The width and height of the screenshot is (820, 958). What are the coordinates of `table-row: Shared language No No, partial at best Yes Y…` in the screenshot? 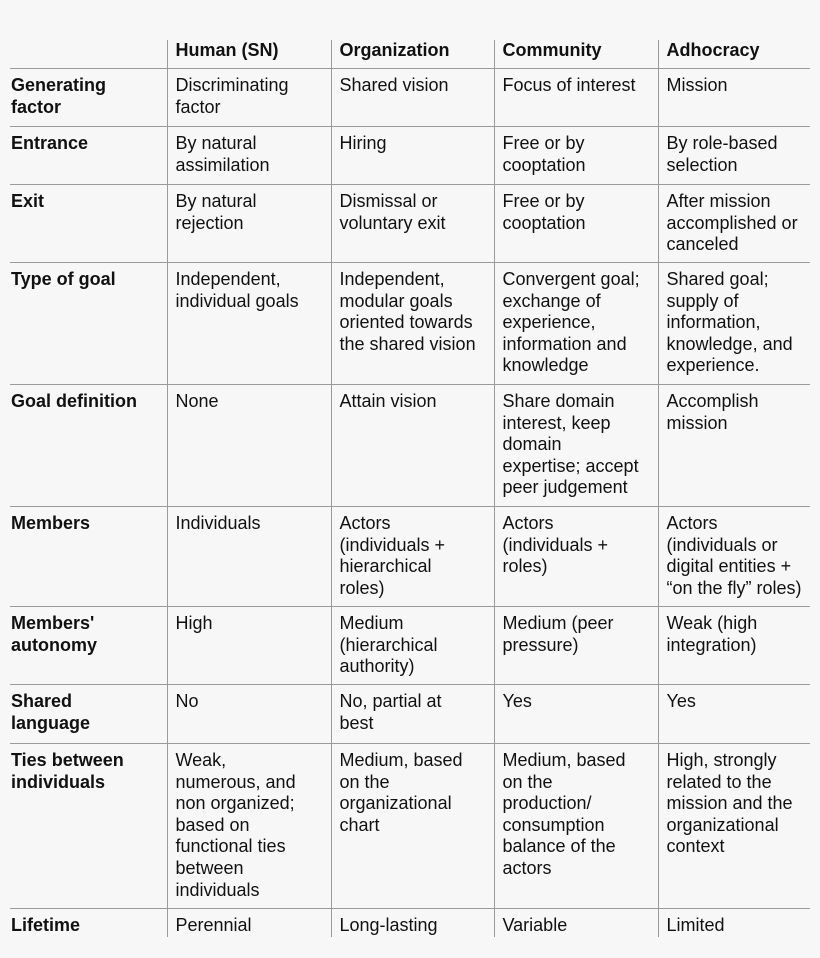 It's located at (410, 714).